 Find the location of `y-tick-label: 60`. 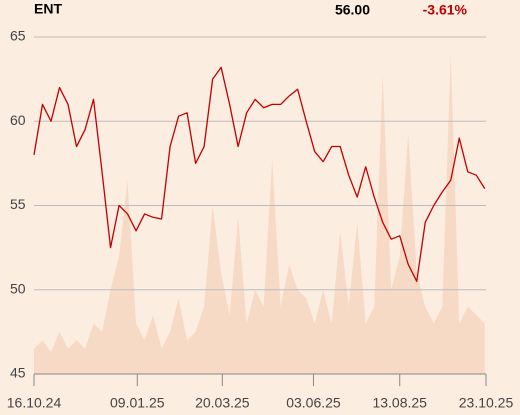

y-tick-label: 60 is located at coordinates (18, 120).